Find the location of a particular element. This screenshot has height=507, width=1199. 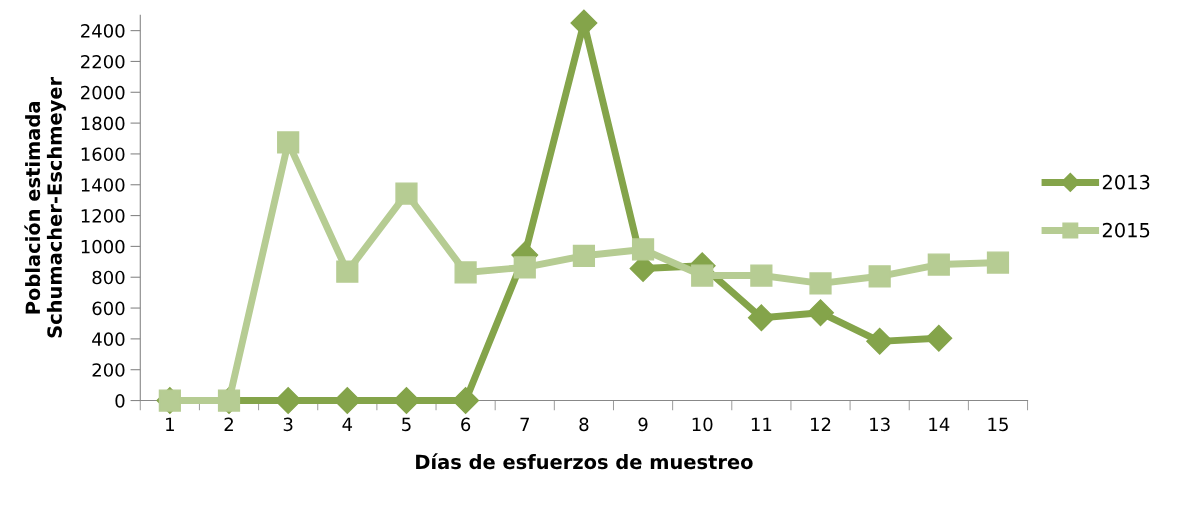

y-tick-label: 1600 is located at coordinates (103, 154).